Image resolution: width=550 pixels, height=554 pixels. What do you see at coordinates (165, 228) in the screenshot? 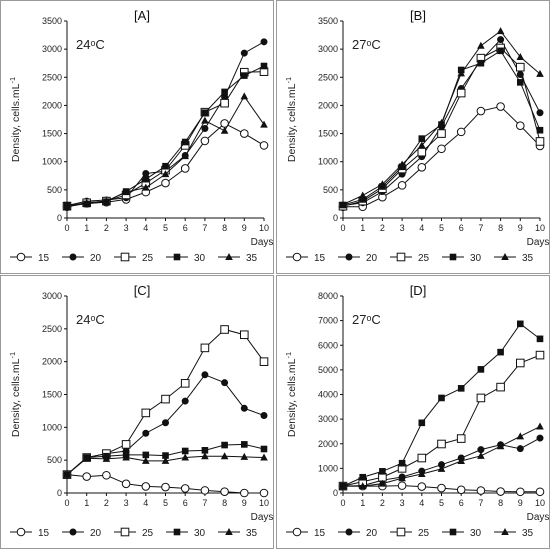
I see `x-tick-label: 5` at bounding box center [165, 228].